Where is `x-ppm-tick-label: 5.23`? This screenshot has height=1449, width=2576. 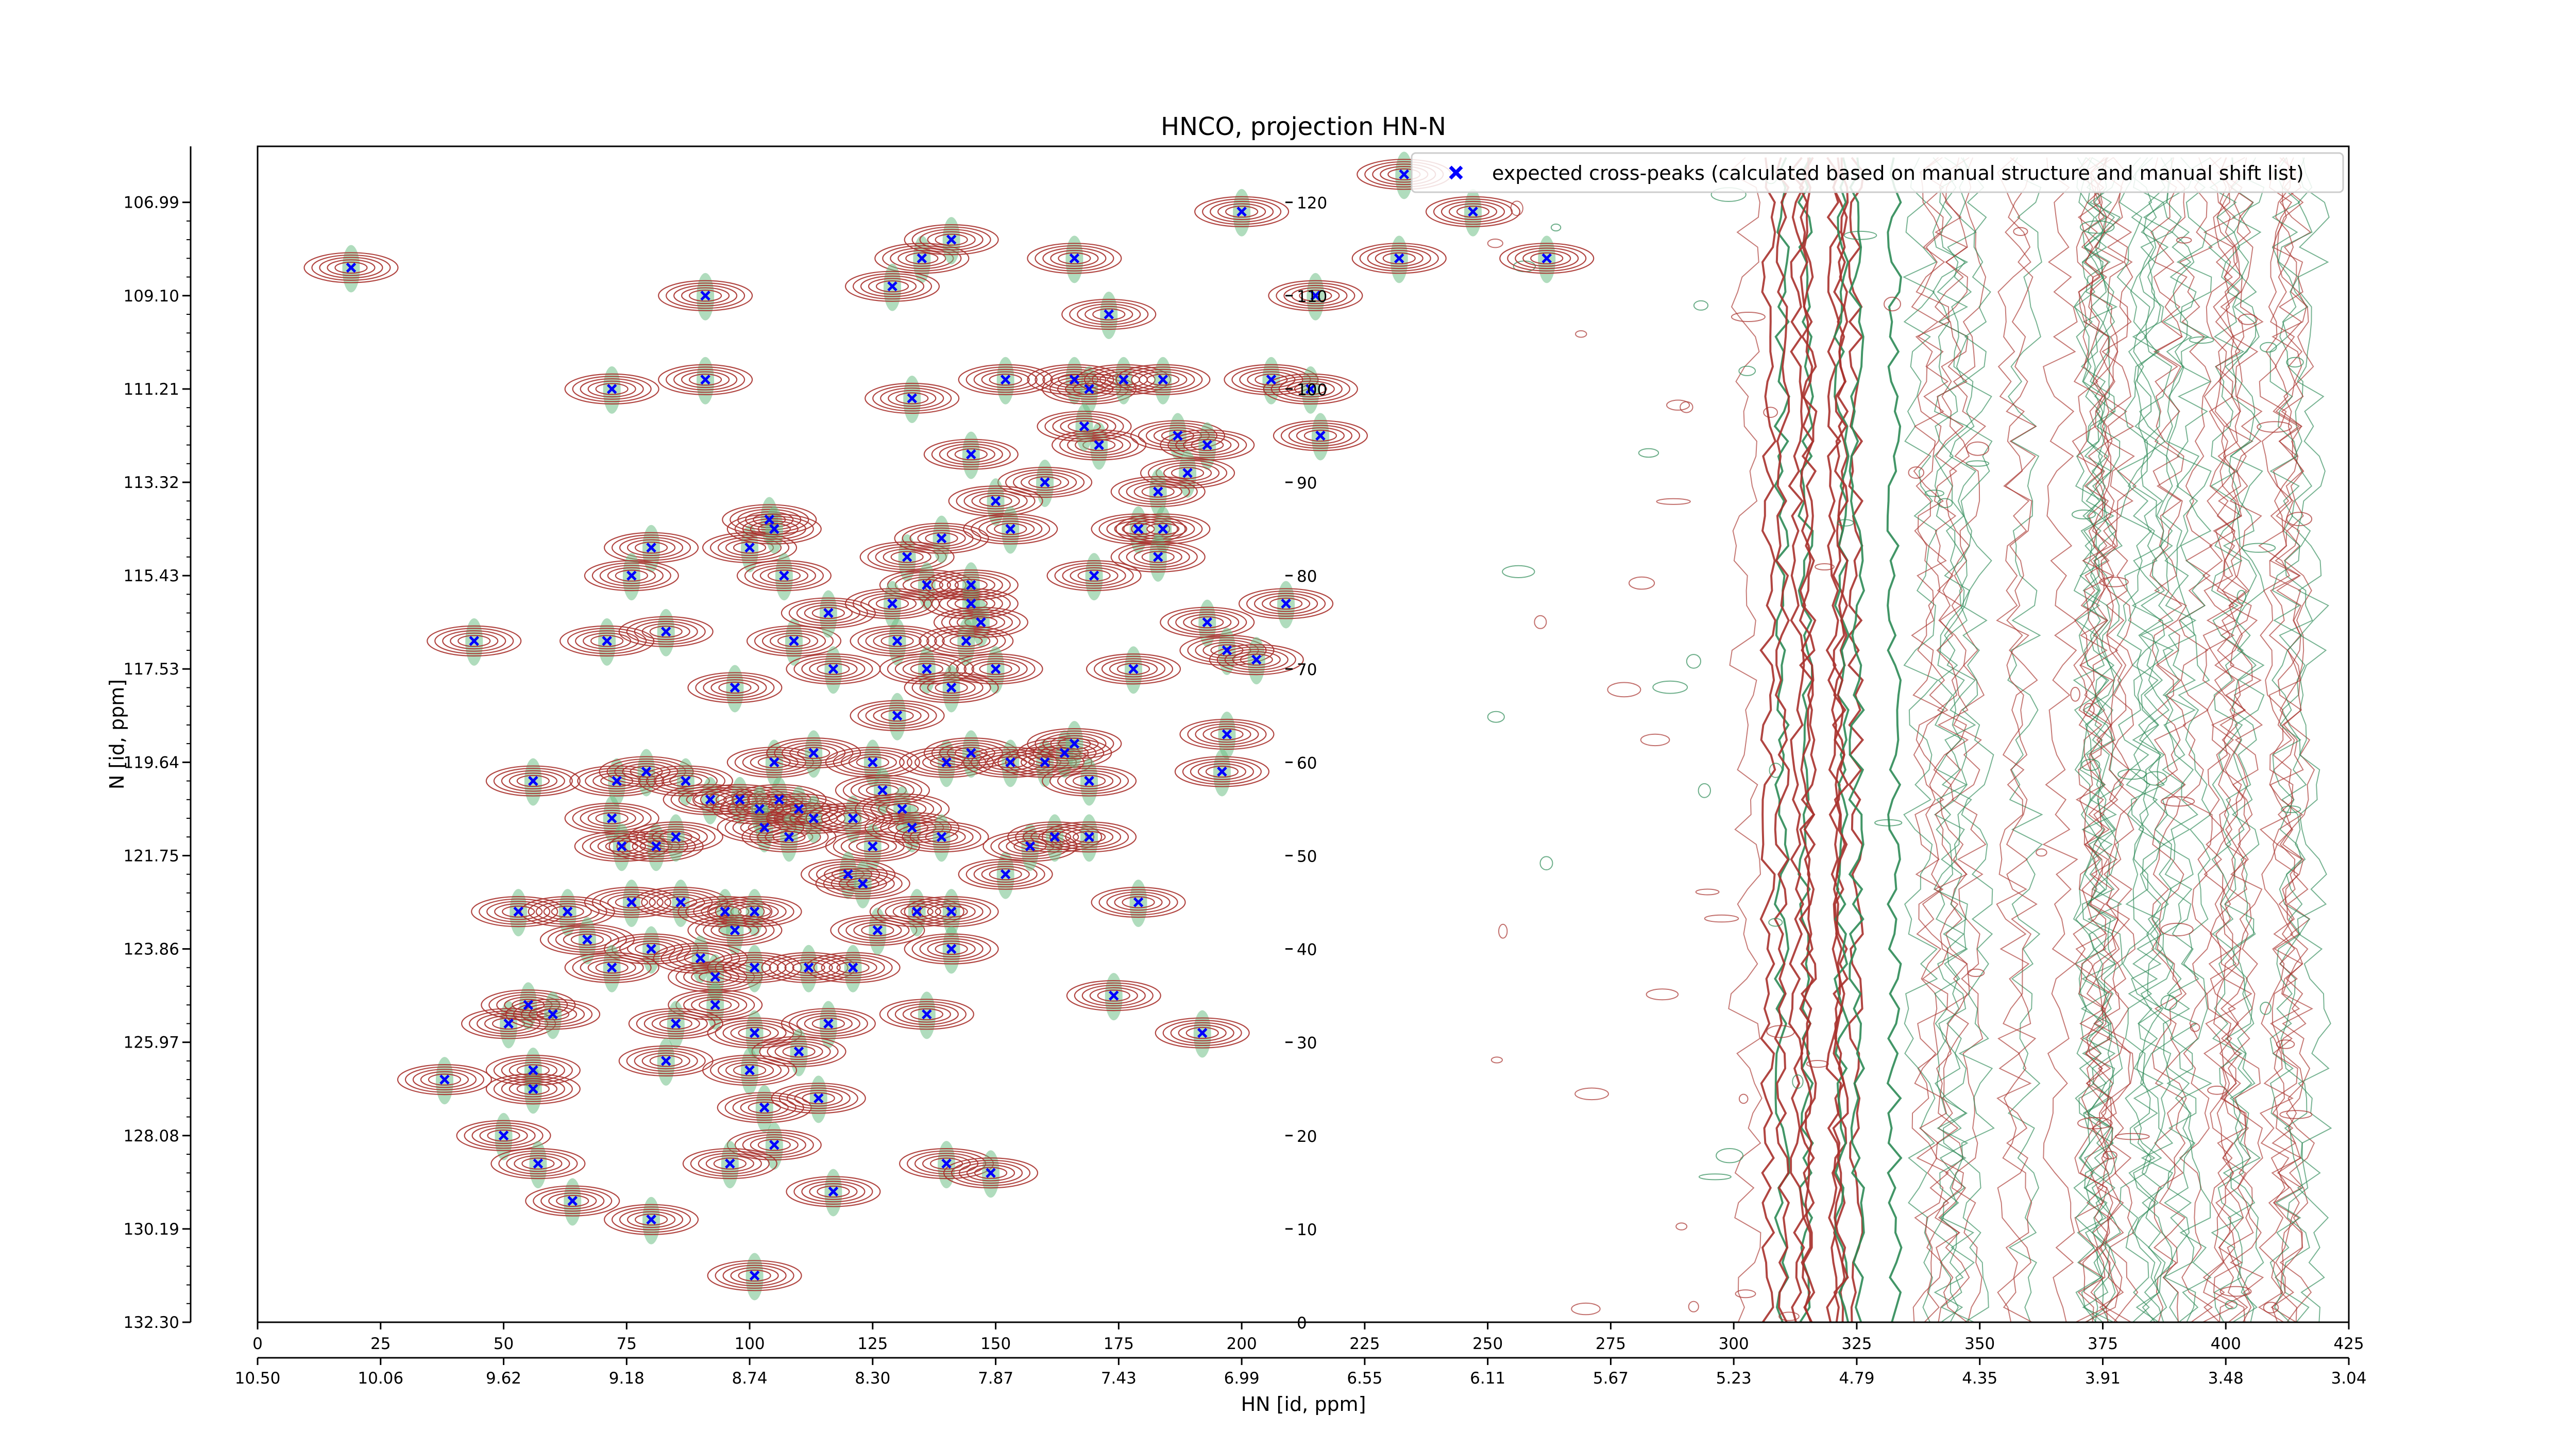 x-ppm-tick-label: 5.23 is located at coordinates (1734, 1378).